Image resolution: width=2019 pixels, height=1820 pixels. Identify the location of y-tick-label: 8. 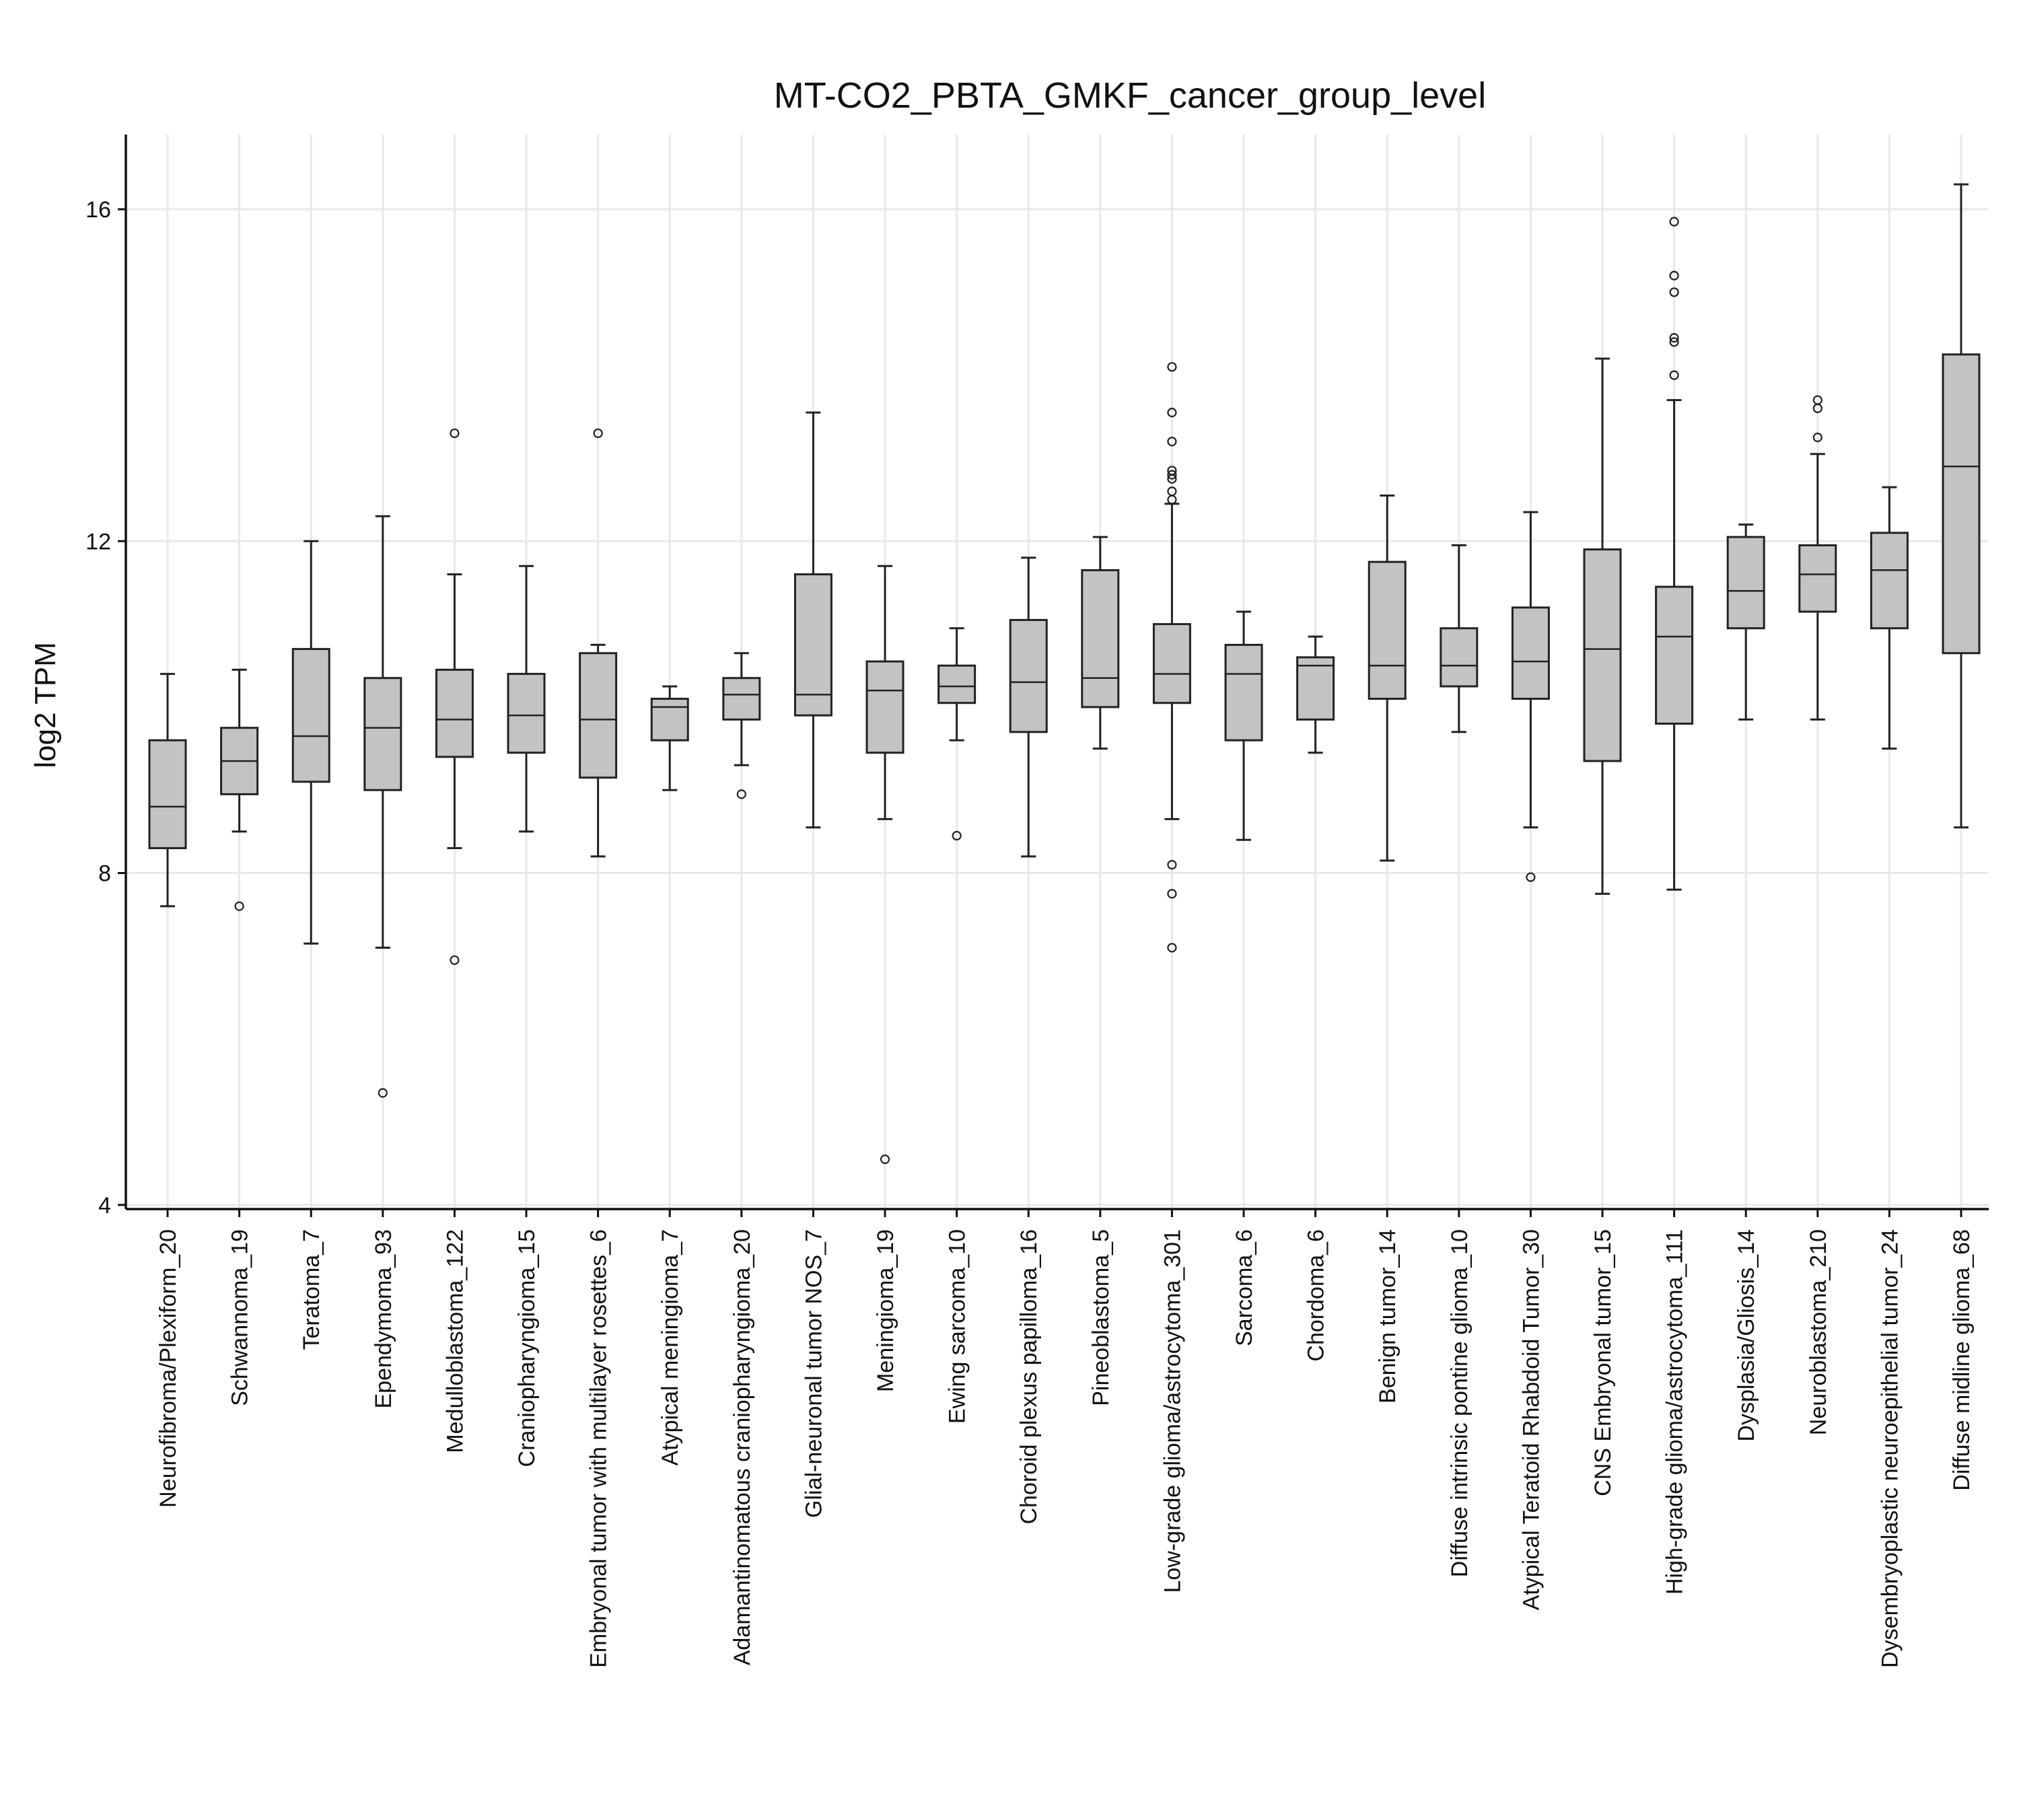
(105, 874).